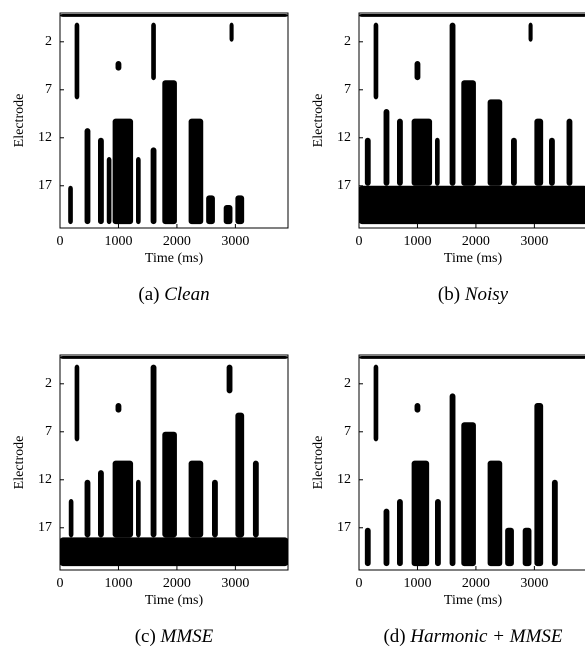  I want to click on caption-label: (a), so click(148, 294).